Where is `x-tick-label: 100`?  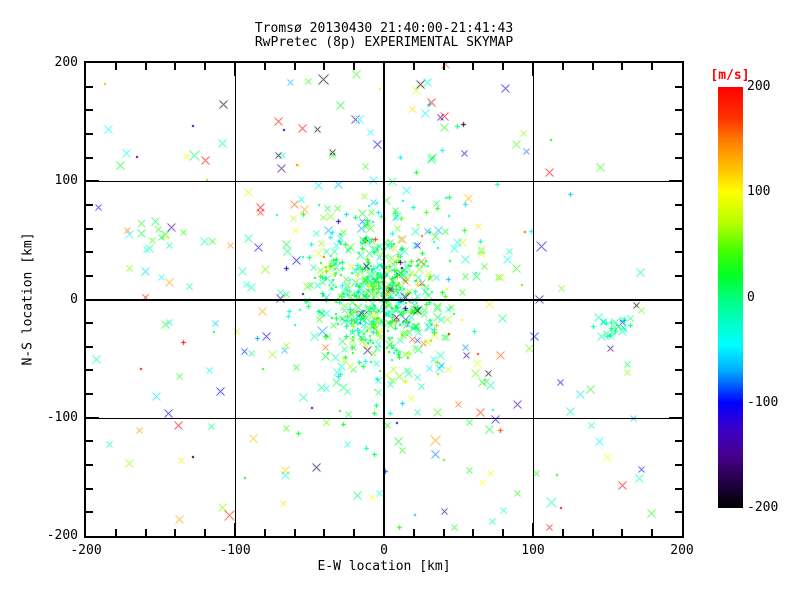 x-tick-label: 100 is located at coordinates (533, 550).